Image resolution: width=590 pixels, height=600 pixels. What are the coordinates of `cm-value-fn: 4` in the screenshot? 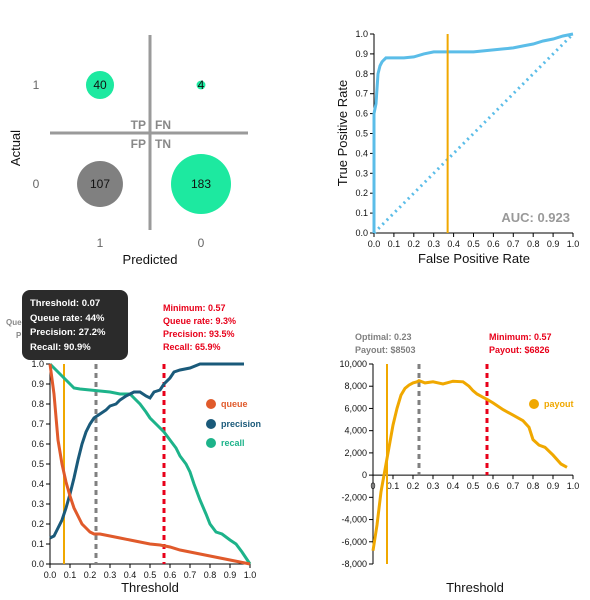 It's located at (201, 85).